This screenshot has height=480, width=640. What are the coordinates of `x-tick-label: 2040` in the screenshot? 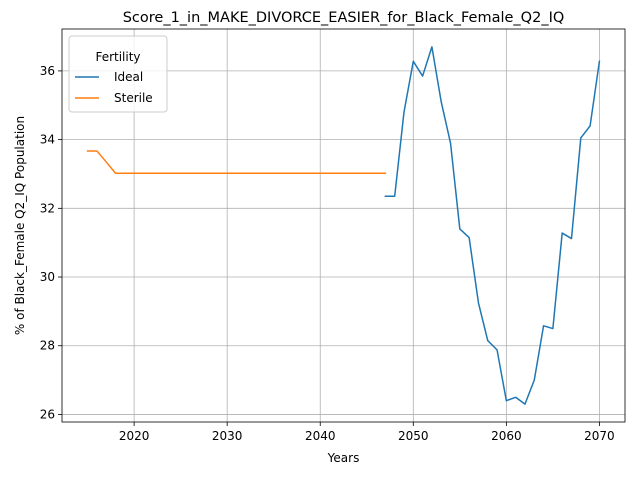 It's located at (320, 436).